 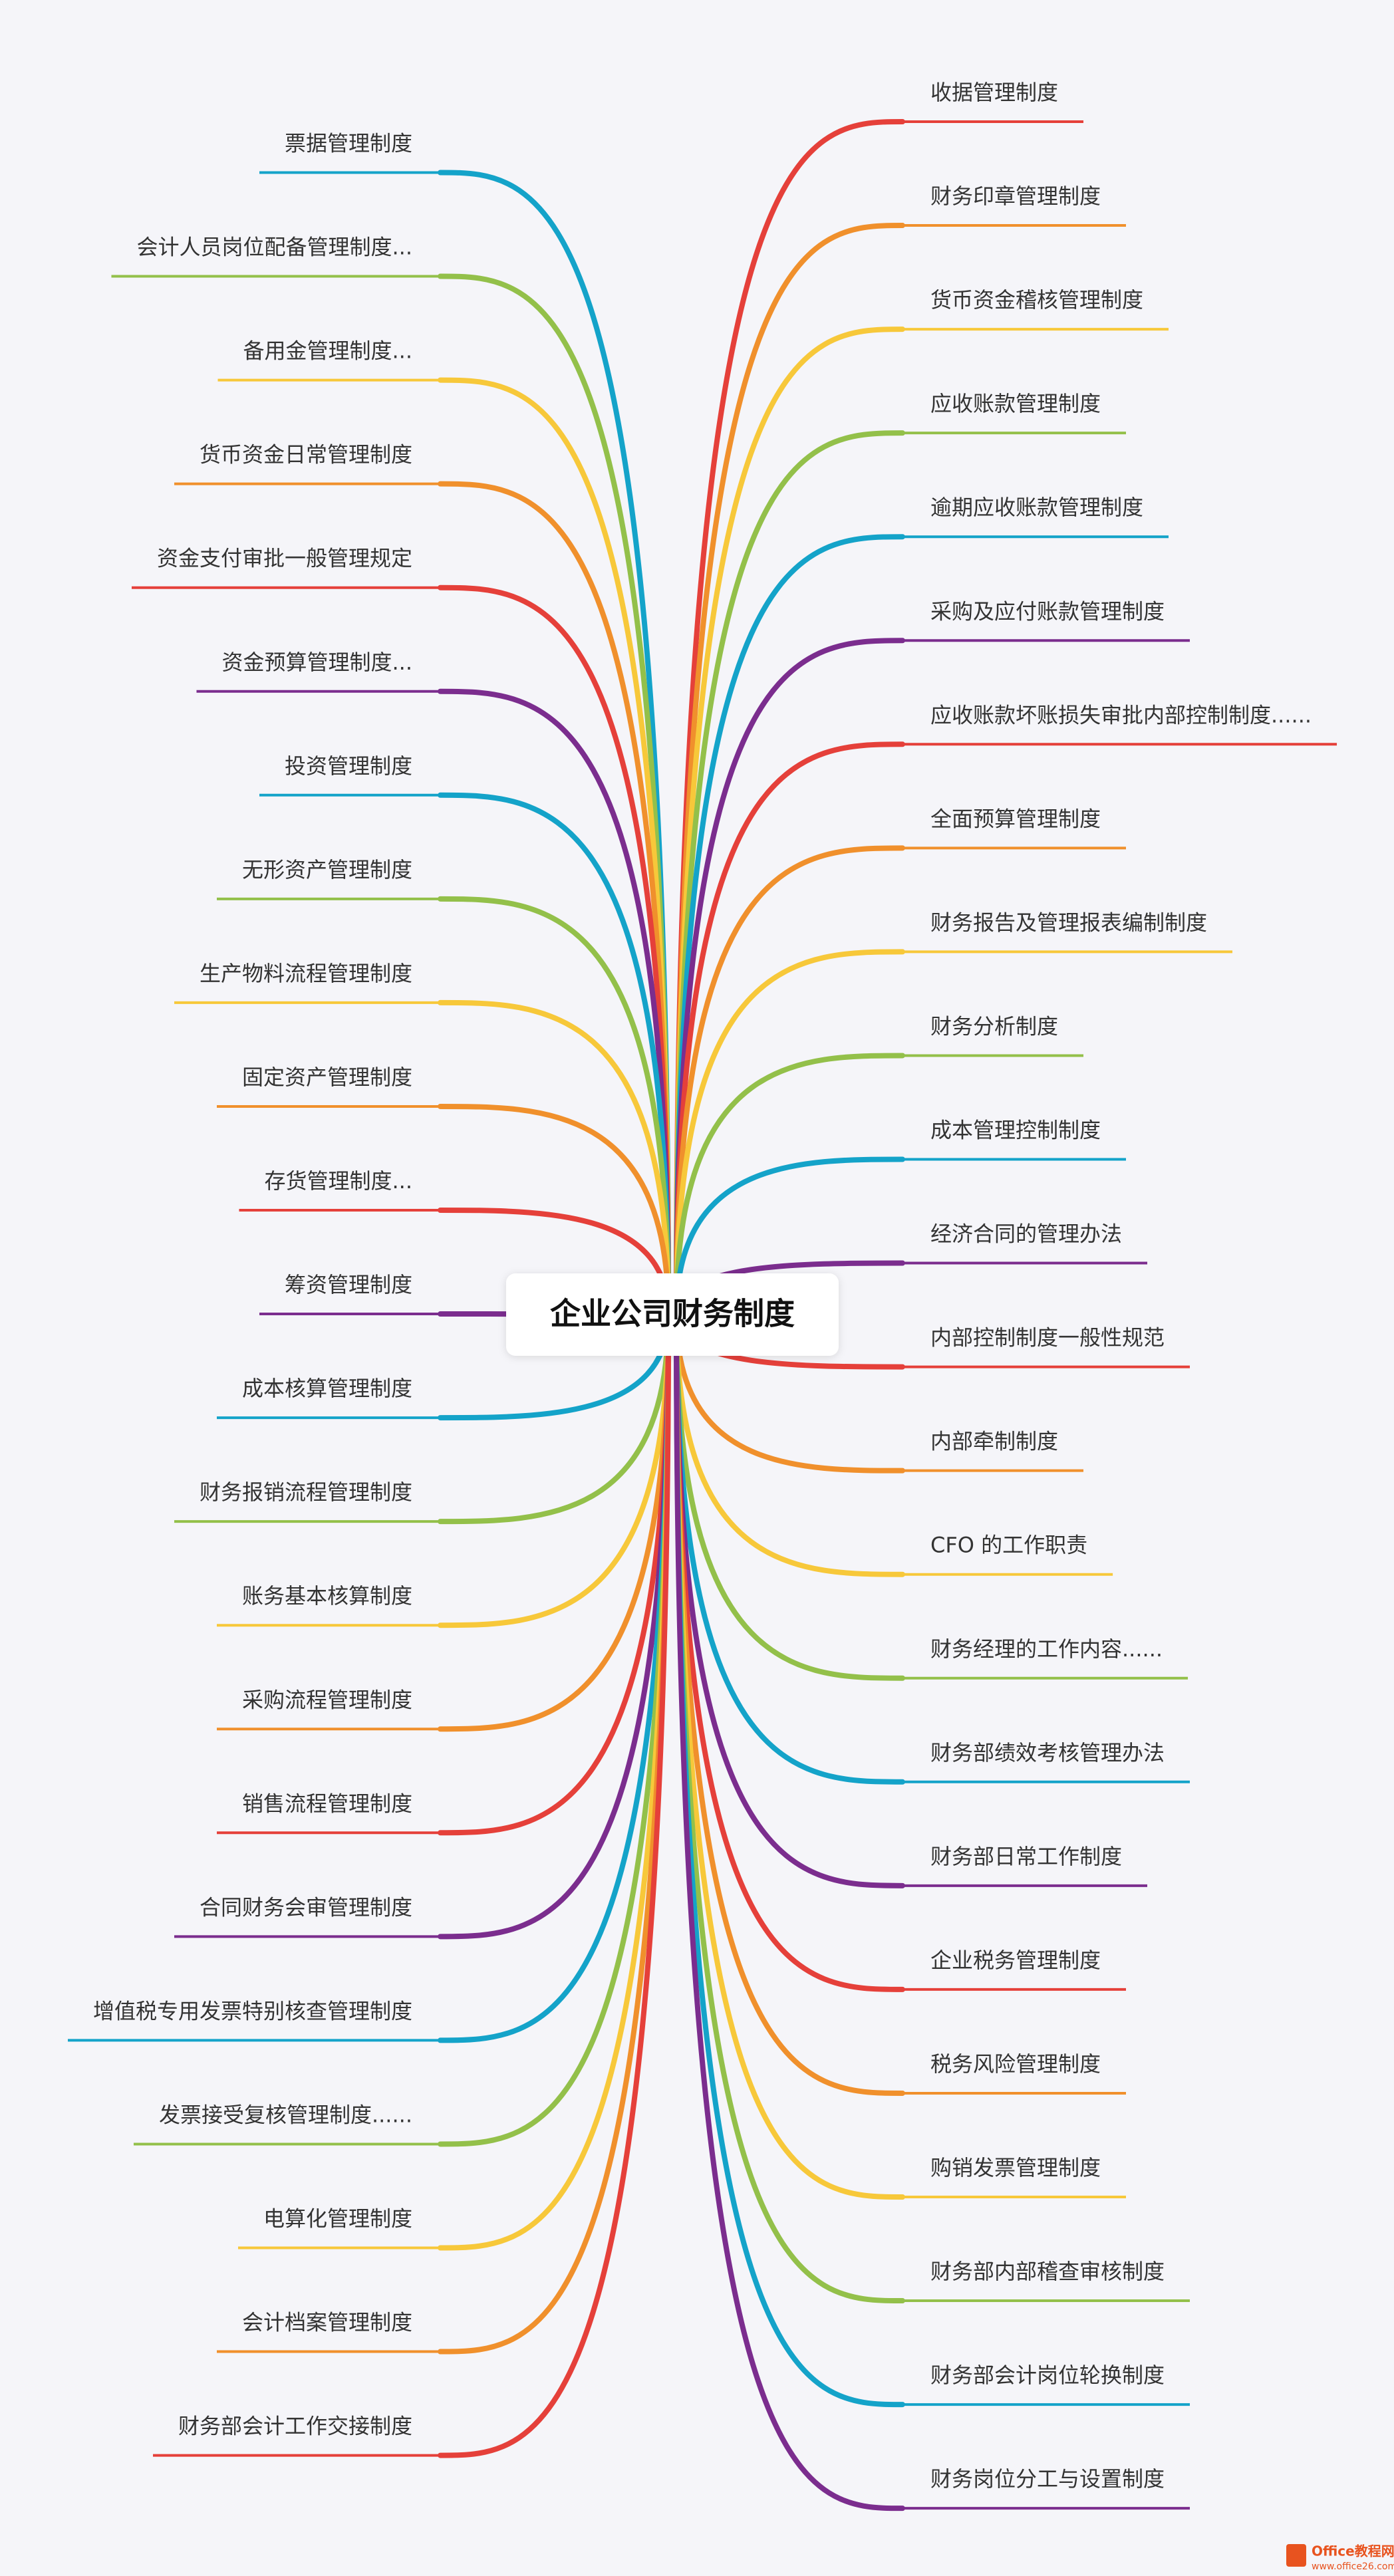 I want to click on branch-label: 票据管理制度, so click(x=348, y=143).